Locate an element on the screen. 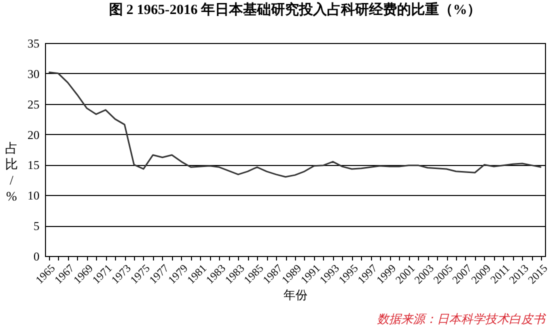 The height and width of the screenshot is (331, 550). y-tick-label: 35 is located at coordinates (34, 43).